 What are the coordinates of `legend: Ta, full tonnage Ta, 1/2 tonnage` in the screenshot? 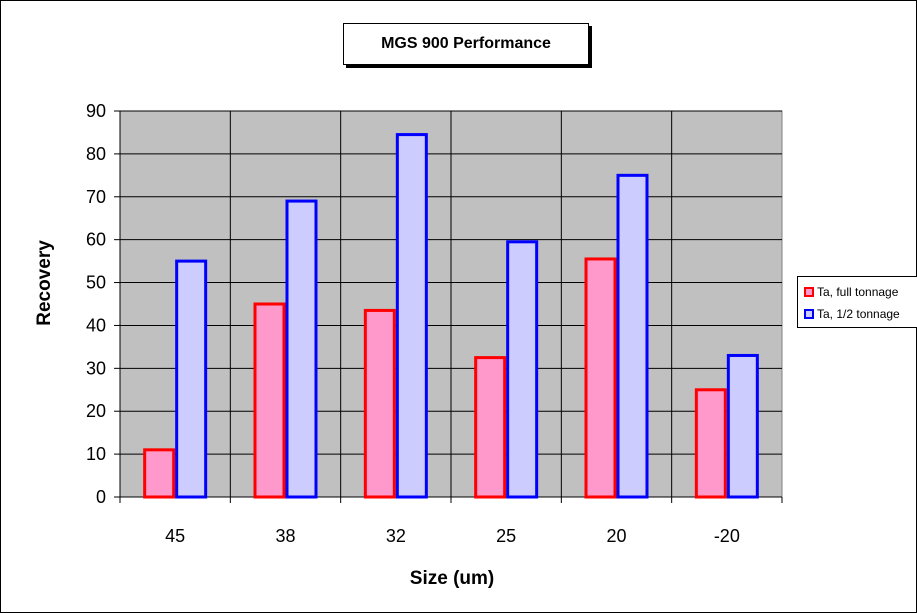 It's located at (857, 302).